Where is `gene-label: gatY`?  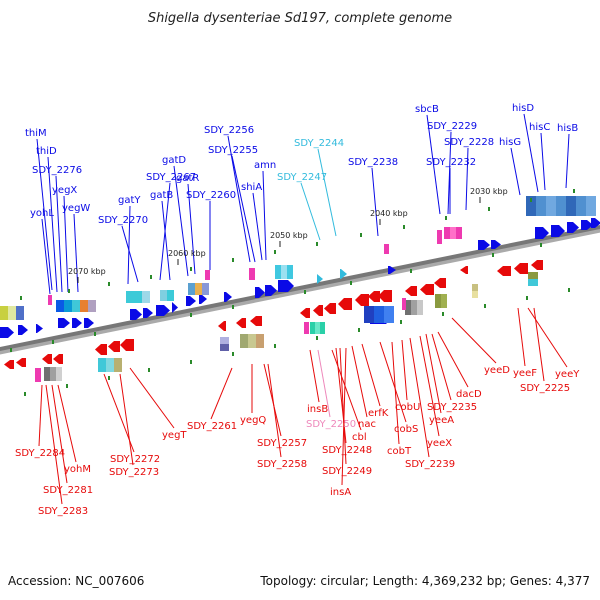
gene-label: gatY is located at coordinates (129, 200).